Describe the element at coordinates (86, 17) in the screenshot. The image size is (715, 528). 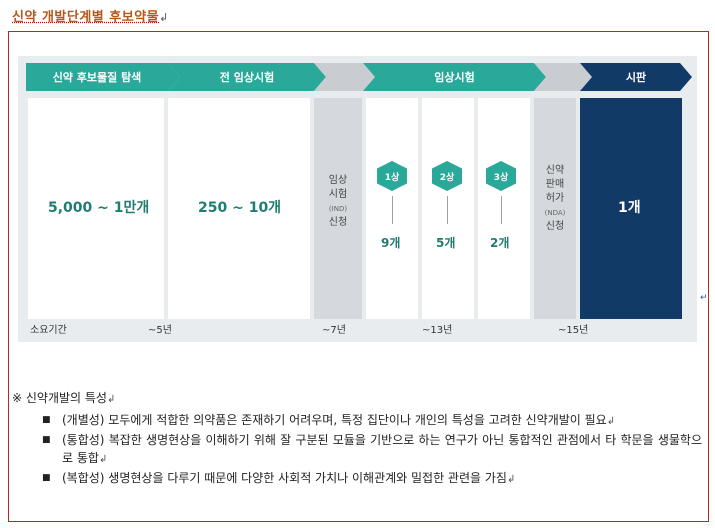
I see `title-text: 신약 개발단계별 후보약물` at that location.